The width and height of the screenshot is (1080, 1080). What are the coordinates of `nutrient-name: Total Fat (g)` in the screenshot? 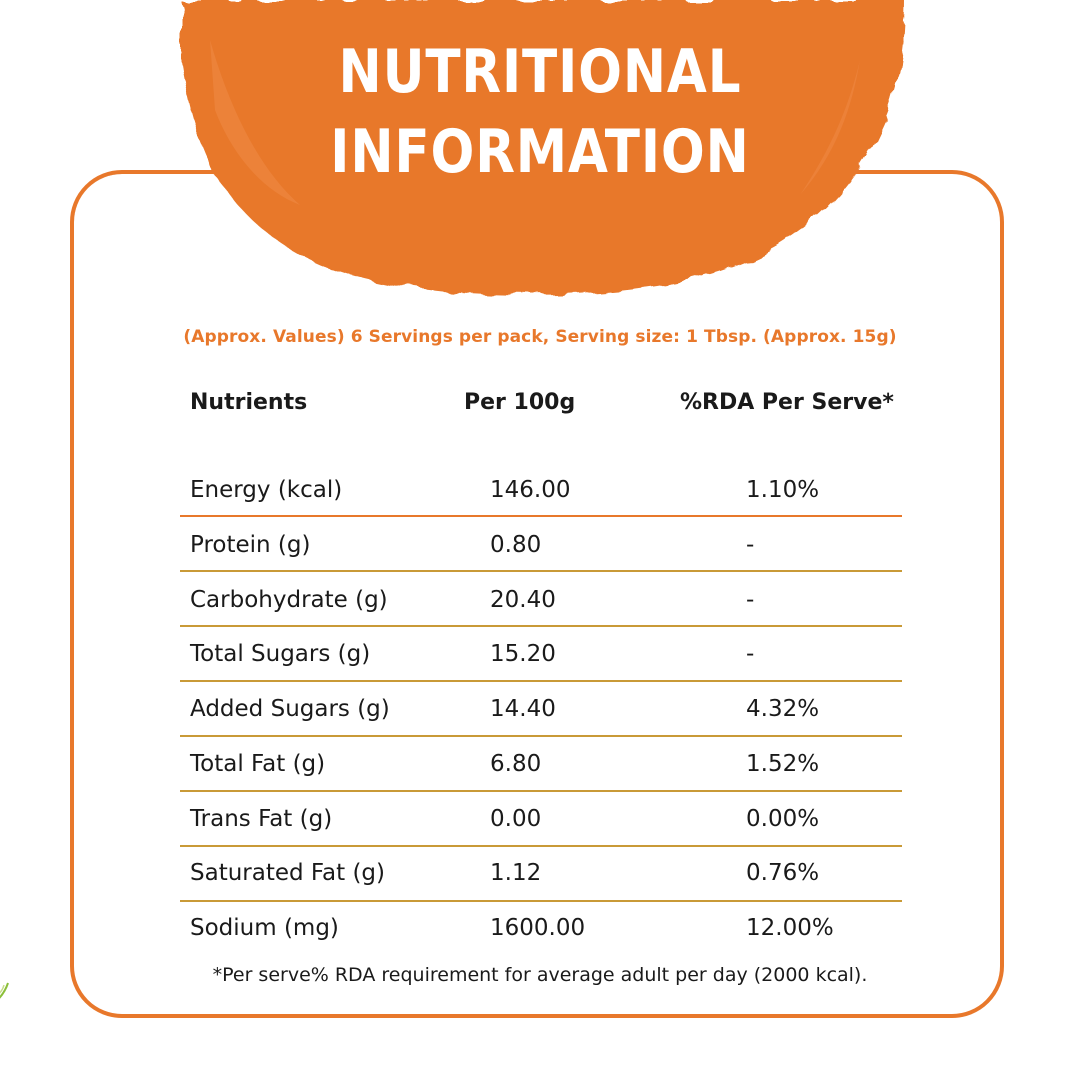 It's located at (258, 764).